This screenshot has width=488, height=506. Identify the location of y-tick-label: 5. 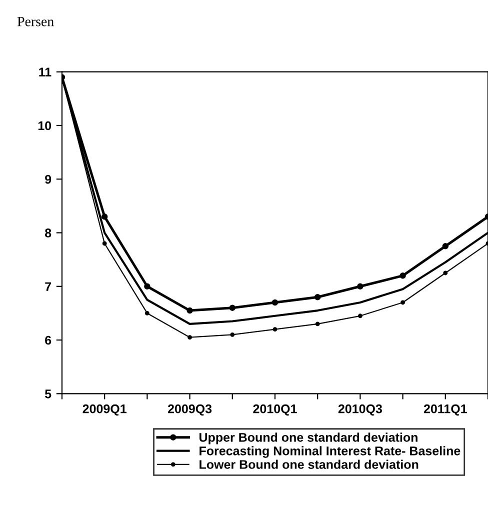
(48, 394).